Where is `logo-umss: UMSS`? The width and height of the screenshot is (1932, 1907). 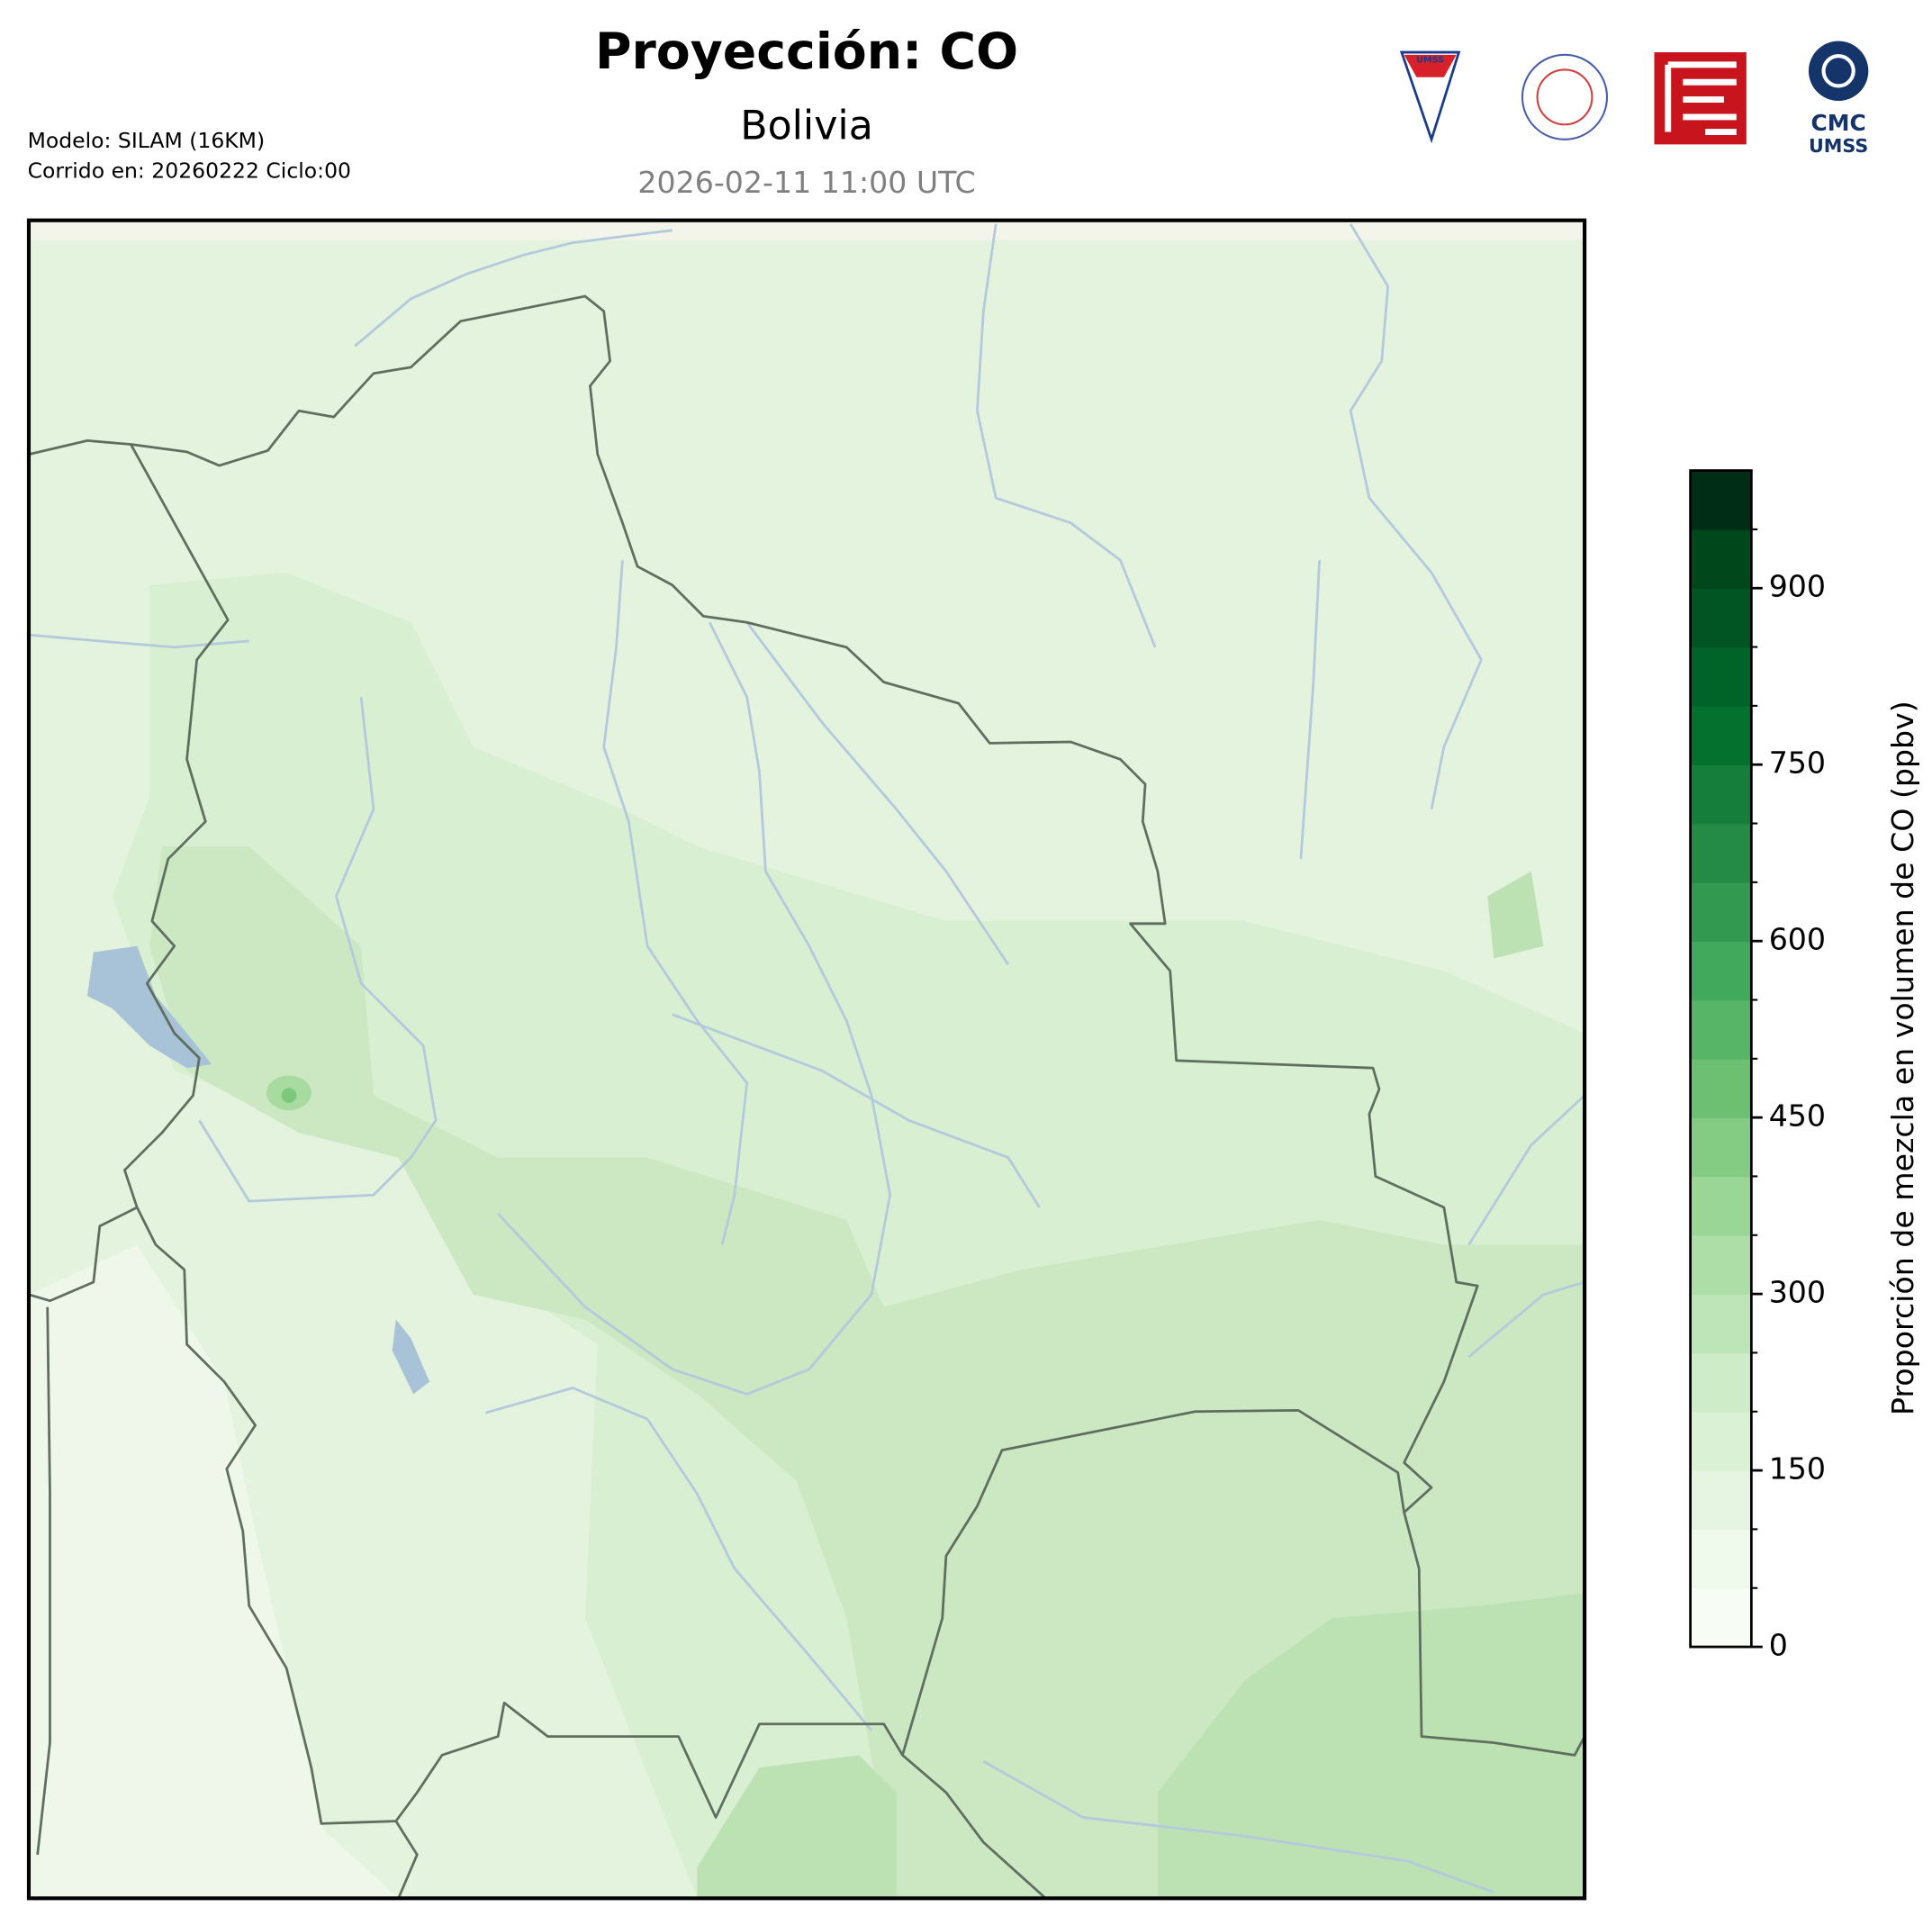
logo-umss: UMSS is located at coordinates (1430, 97).